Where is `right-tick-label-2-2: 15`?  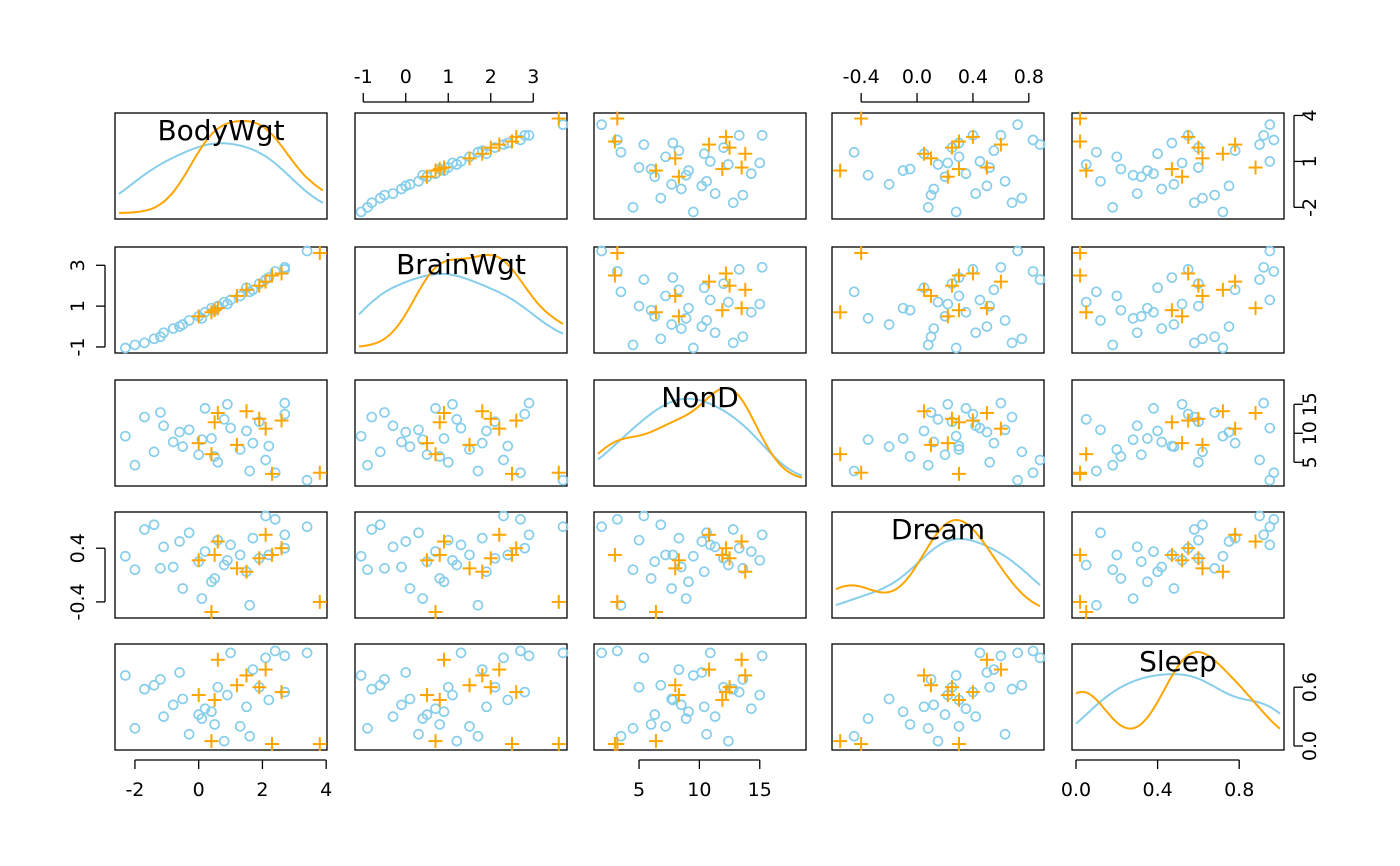 right-tick-label-2-2: 15 is located at coordinates (1310, 404).